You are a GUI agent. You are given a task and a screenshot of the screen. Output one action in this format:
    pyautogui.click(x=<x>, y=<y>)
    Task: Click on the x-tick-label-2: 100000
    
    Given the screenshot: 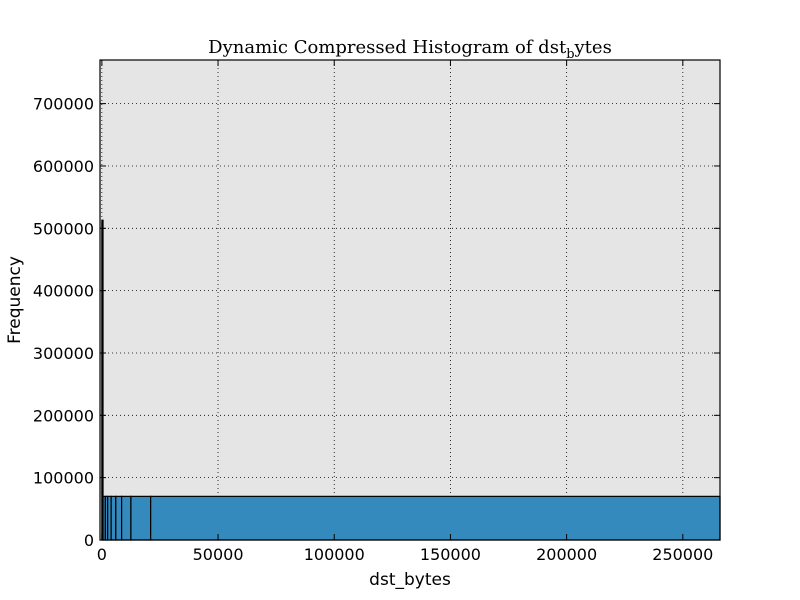 What is the action you would take?
    pyautogui.click(x=334, y=554)
    